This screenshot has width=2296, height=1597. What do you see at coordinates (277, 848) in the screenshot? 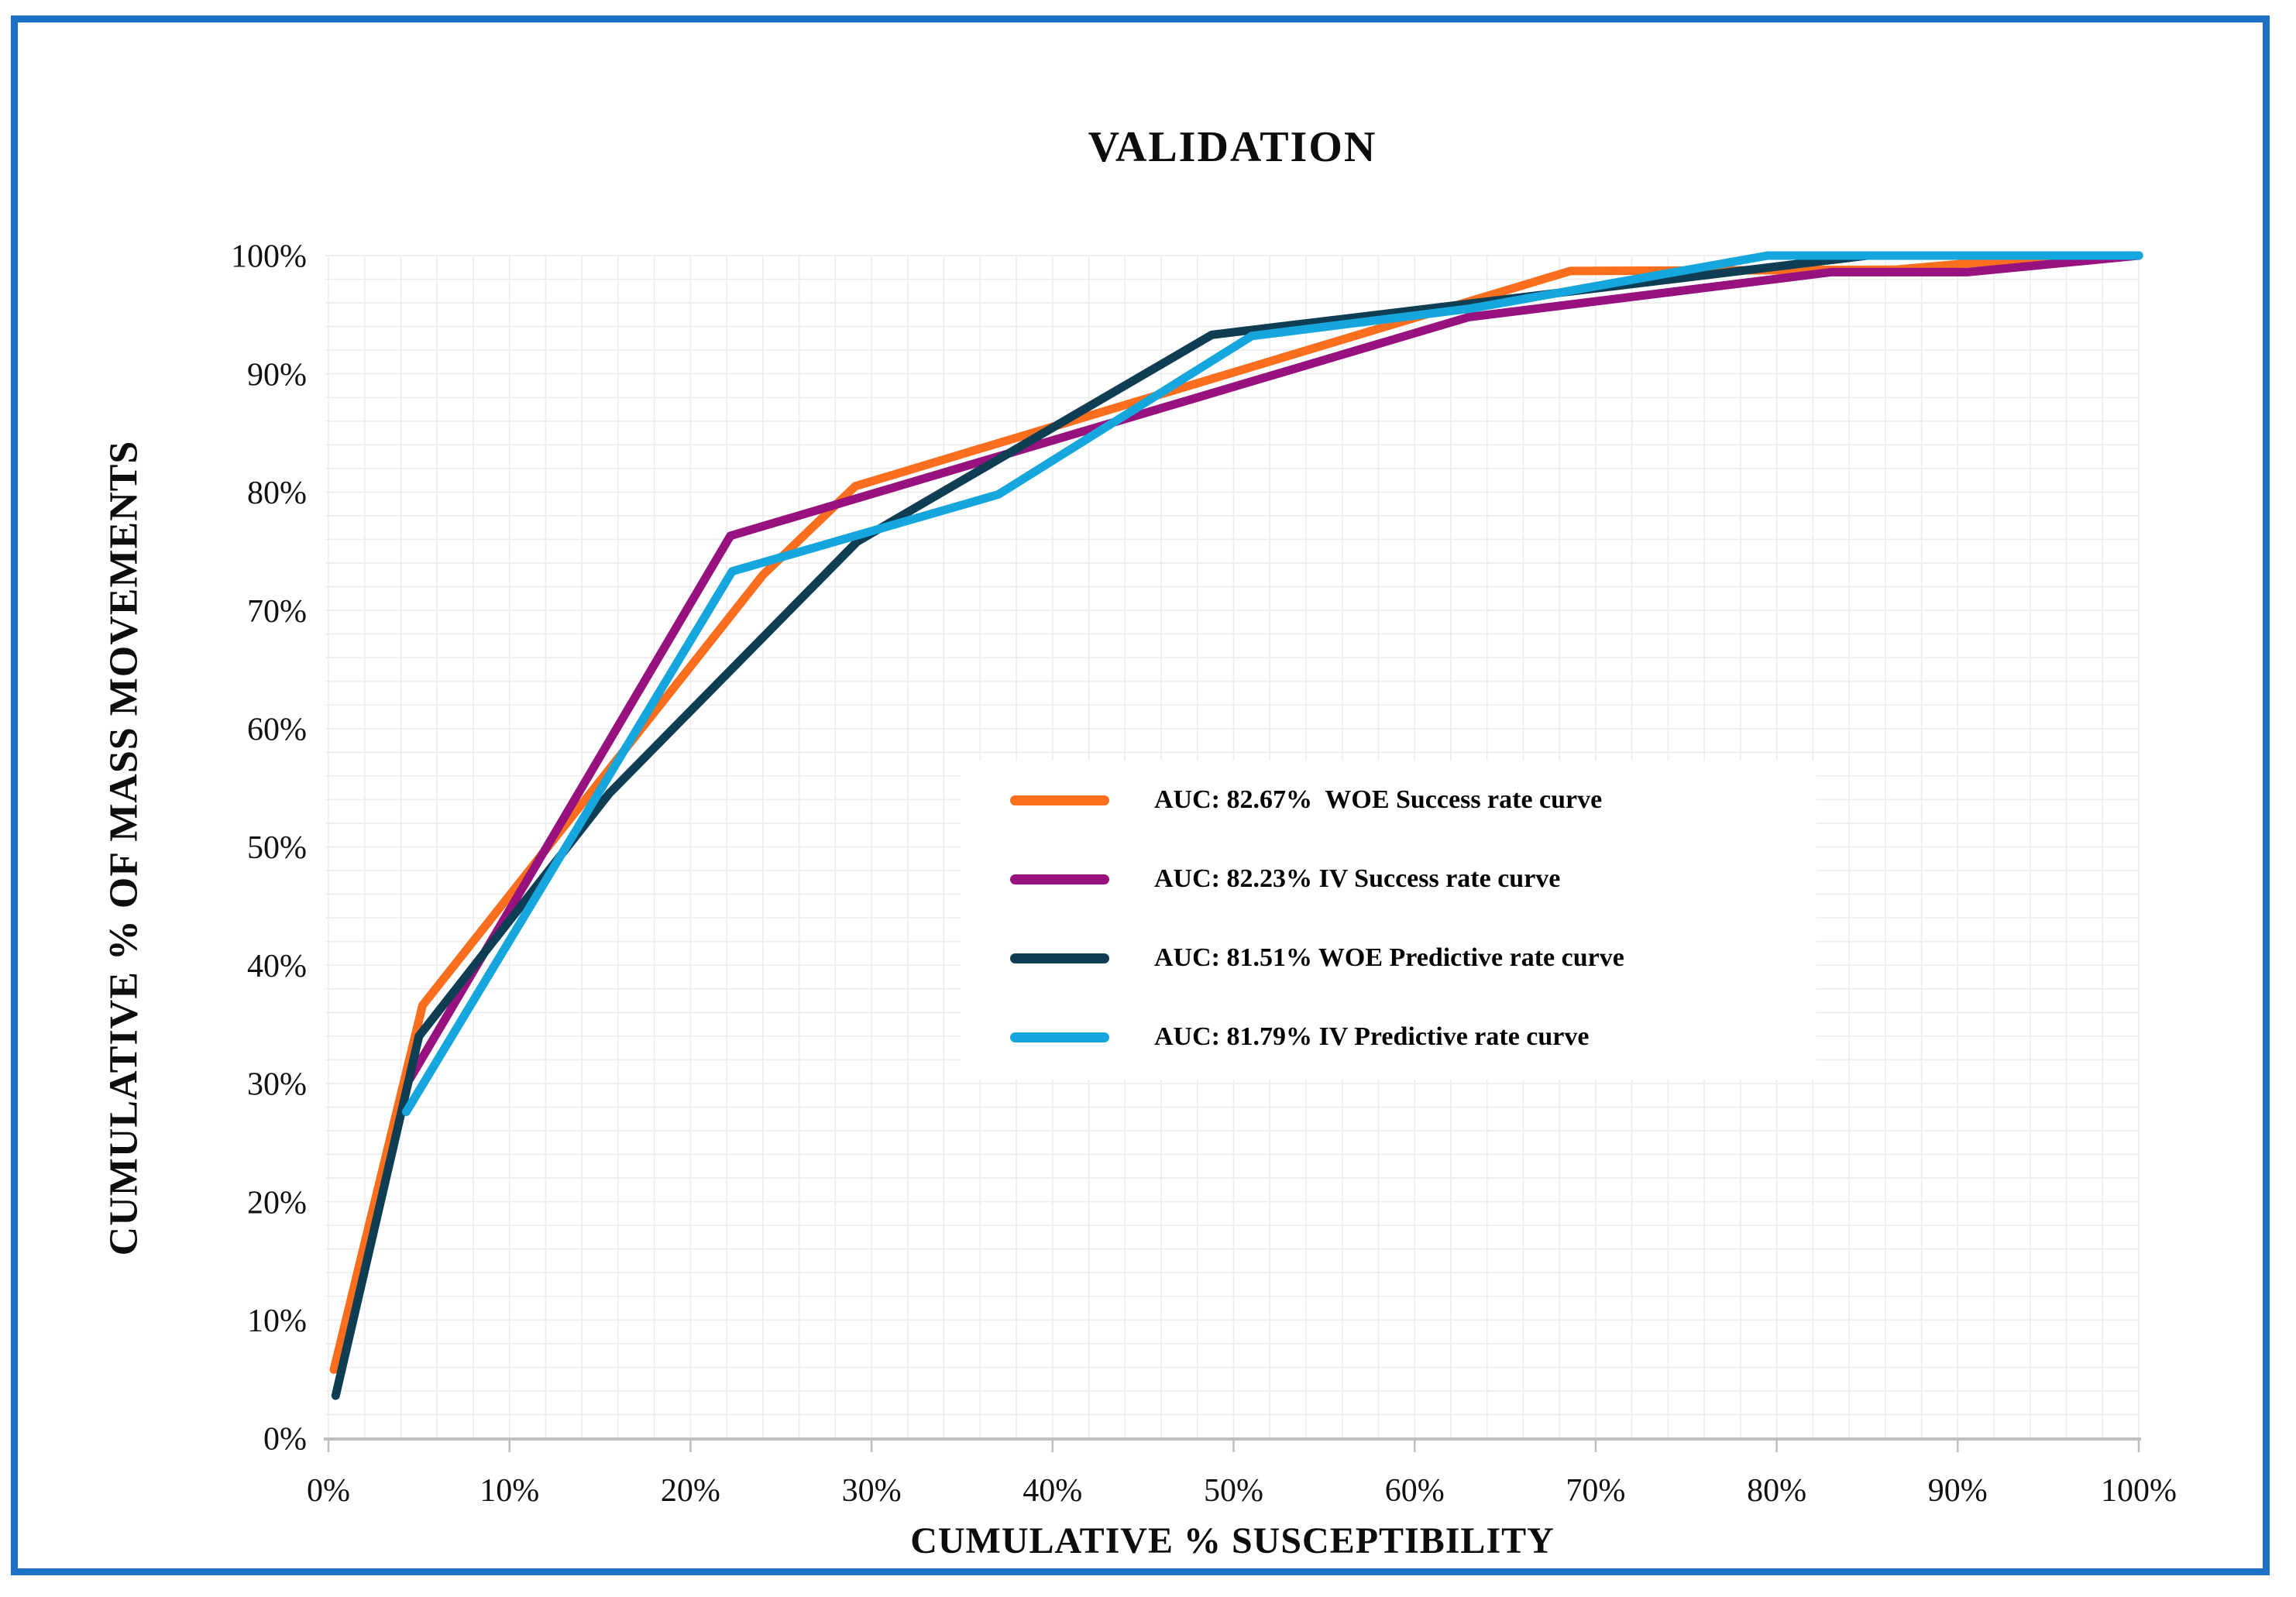
I see `y-tick-label: 50%` at bounding box center [277, 848].